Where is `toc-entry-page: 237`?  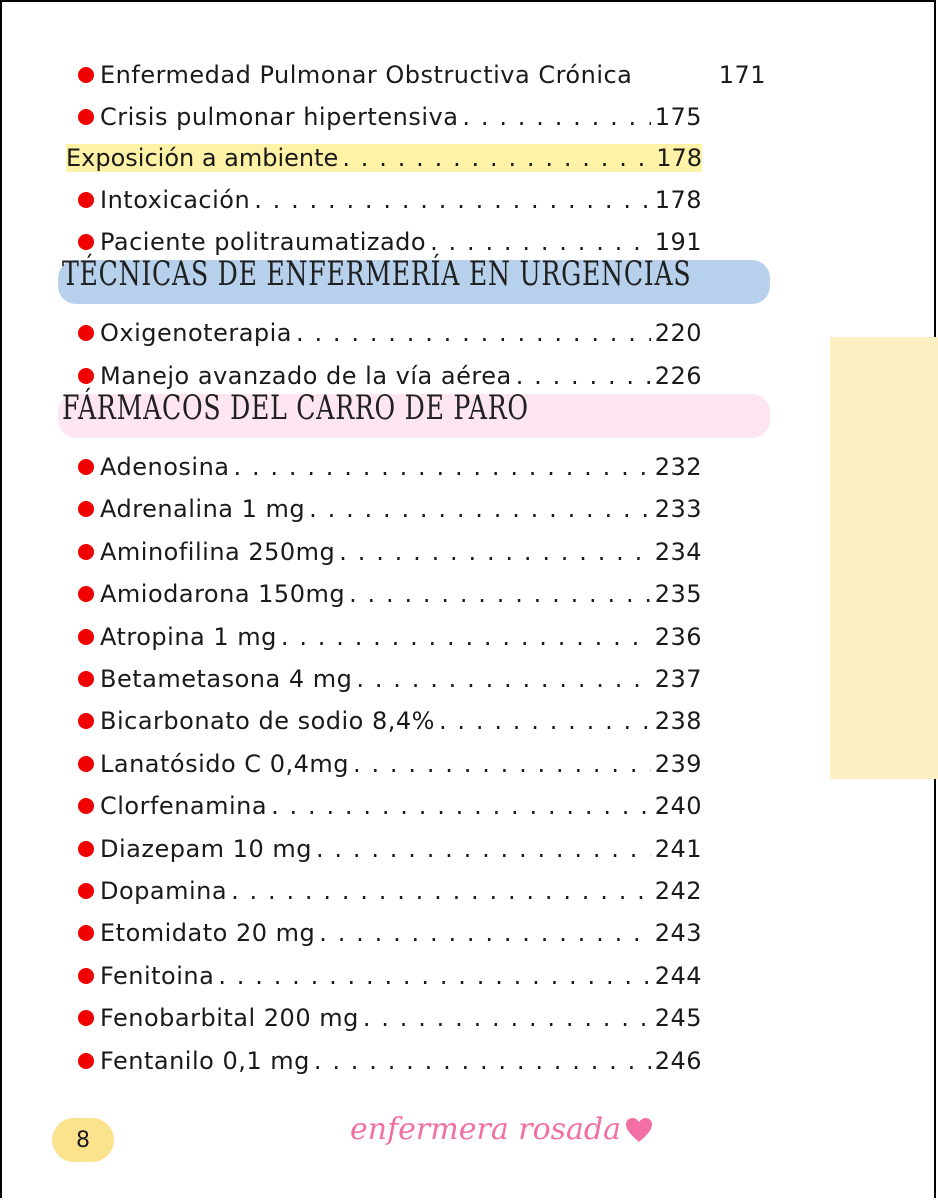 toc-entry-page: 237 is located at coordinates (678, 679).